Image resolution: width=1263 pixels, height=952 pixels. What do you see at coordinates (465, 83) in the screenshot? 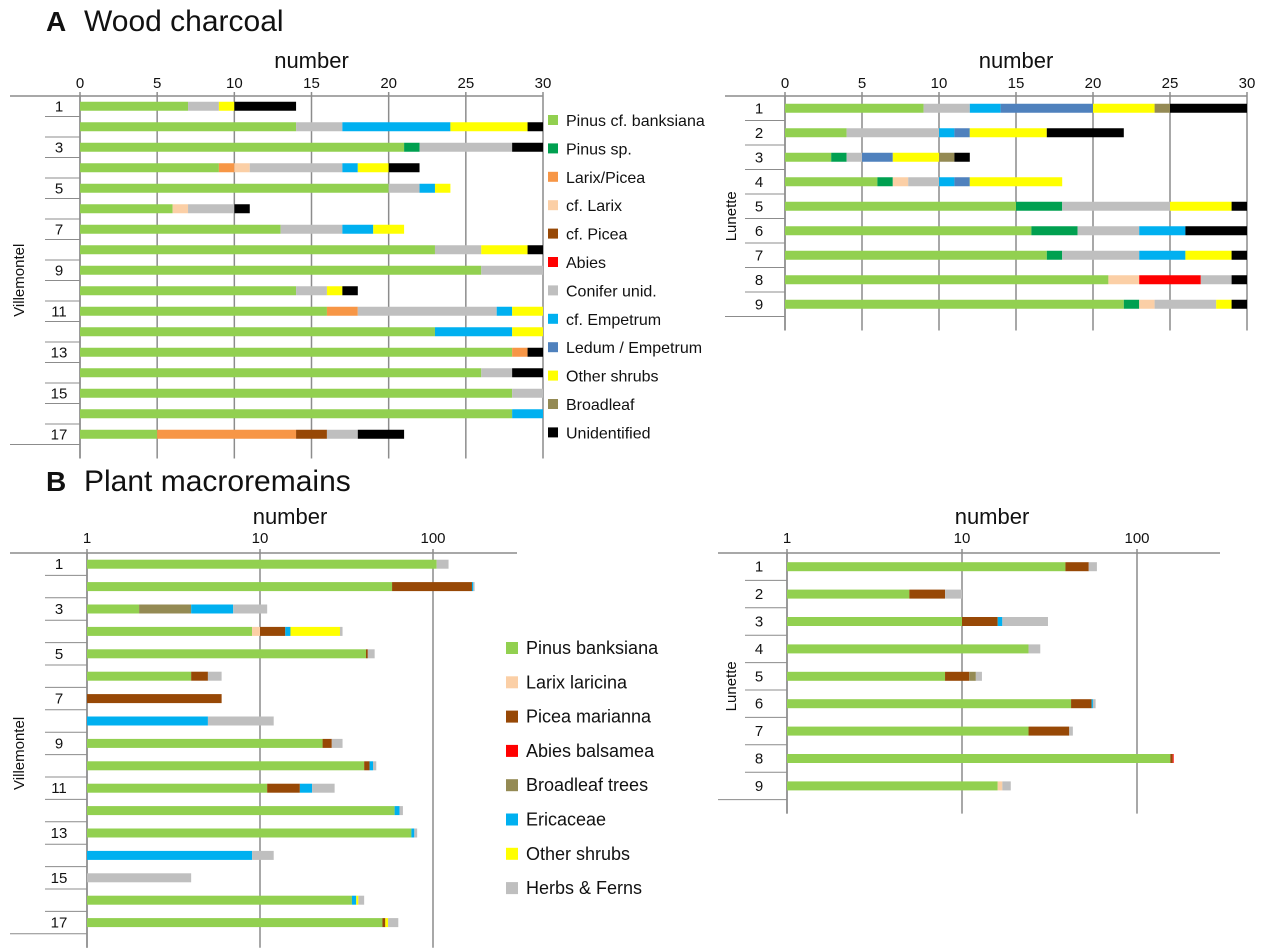
I see `x-tick-label: 25` at bounding box center [465, 83].